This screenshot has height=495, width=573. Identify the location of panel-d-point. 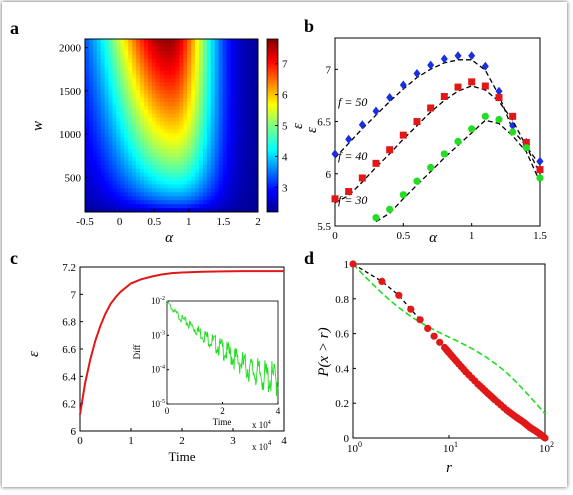
(434, 336).